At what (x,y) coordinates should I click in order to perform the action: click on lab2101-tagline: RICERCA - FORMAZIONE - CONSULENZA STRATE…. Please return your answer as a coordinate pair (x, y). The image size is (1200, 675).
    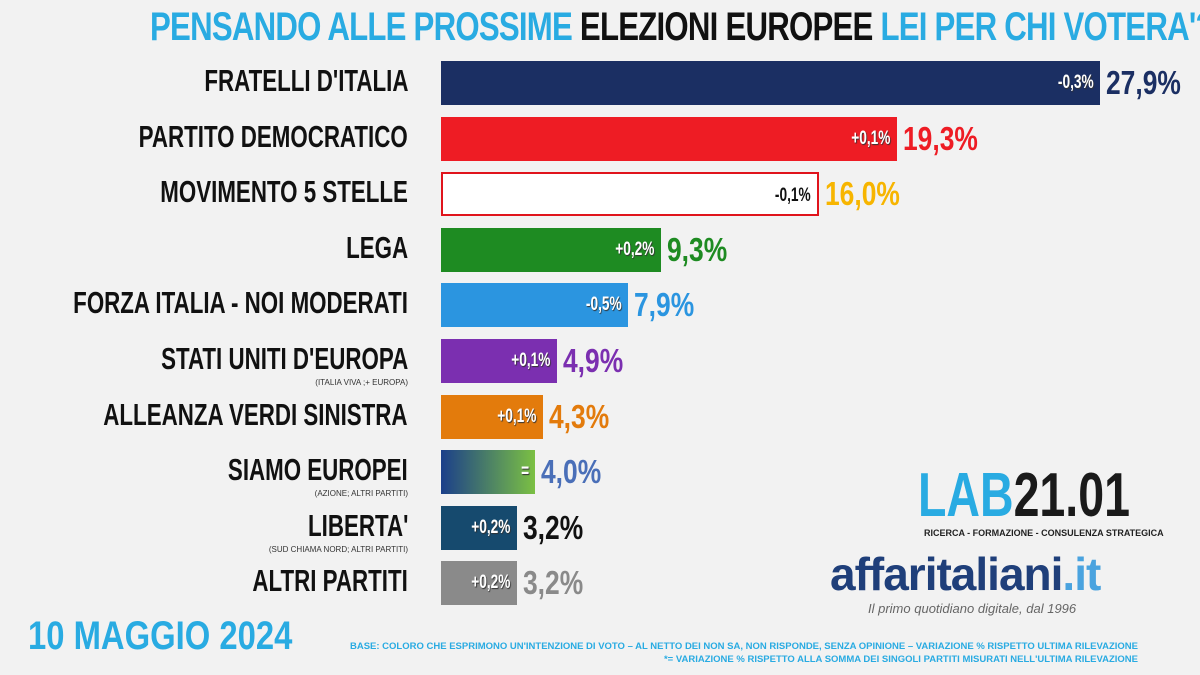
    Looking at the image, I should click on (1044, 533).